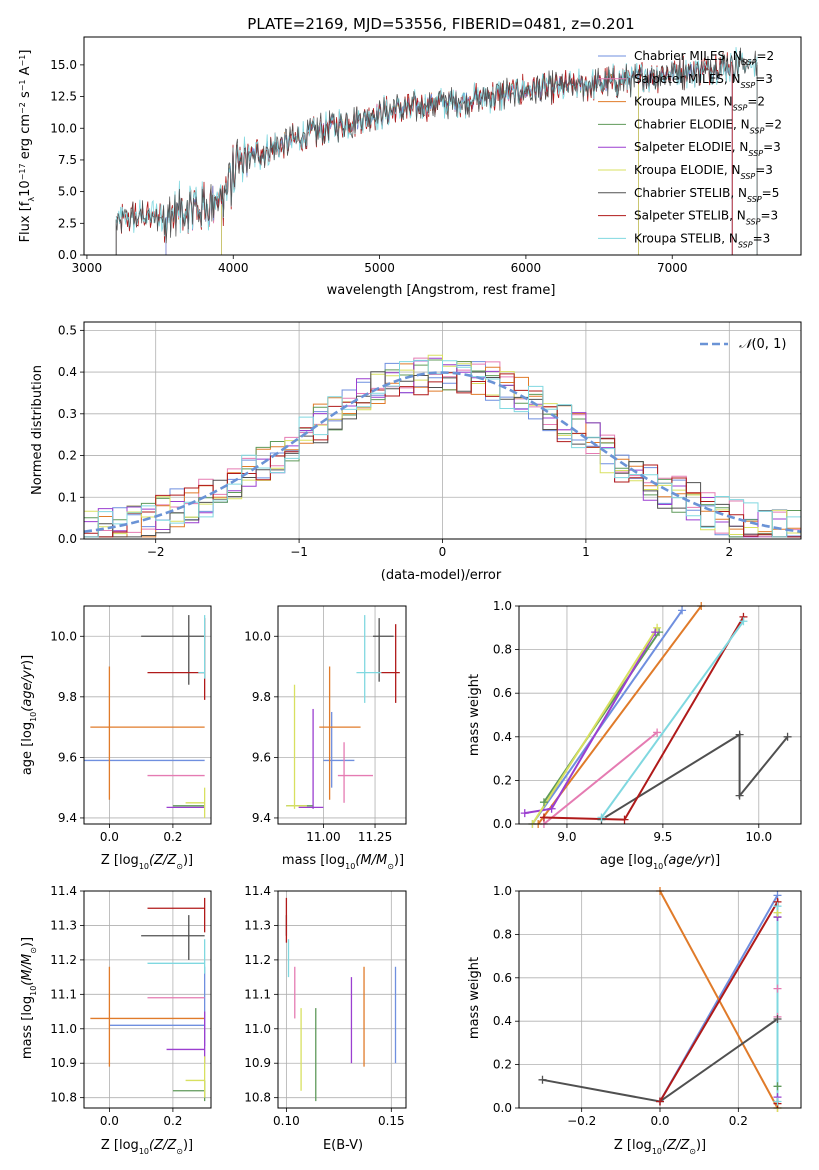  What do you see at coordinates (375, 837) in the screenshot?
I see `x-tick-label: 11.25` at bounding box center [375, 837].